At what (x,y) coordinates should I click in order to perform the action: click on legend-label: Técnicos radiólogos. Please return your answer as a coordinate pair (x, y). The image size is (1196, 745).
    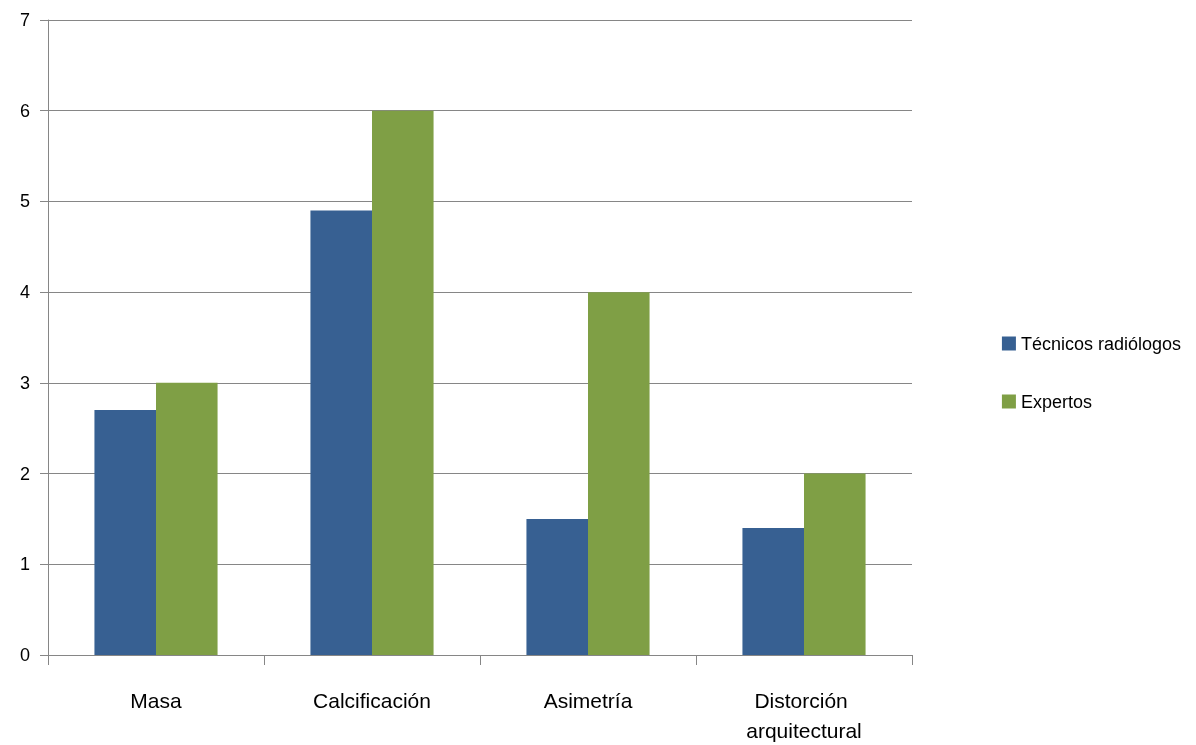
    Looking at the image, I should click on (1101, 343).